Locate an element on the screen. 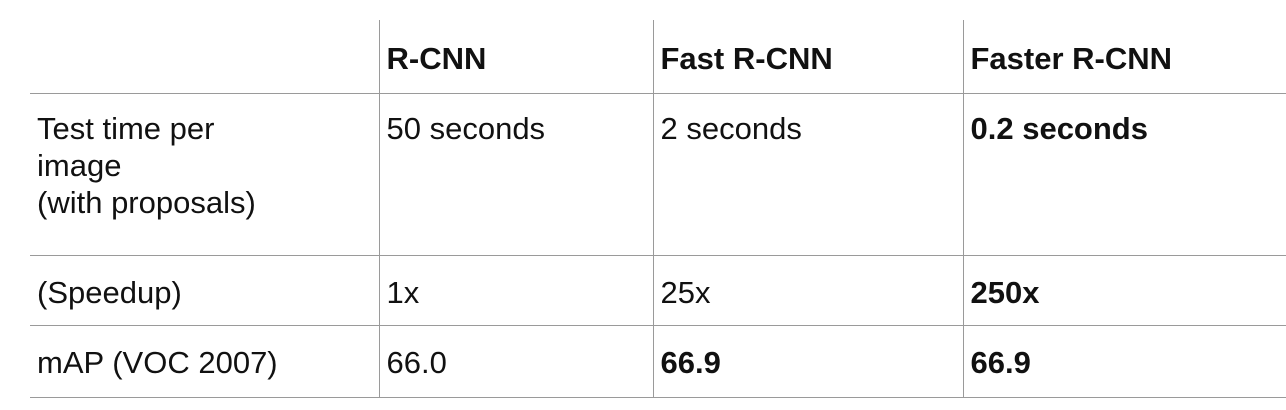 Image resolution: width=1286 pixels, height=410 pixels. cell-fast-rcnn-speedup: 25x is located at coordinates (807, 290).